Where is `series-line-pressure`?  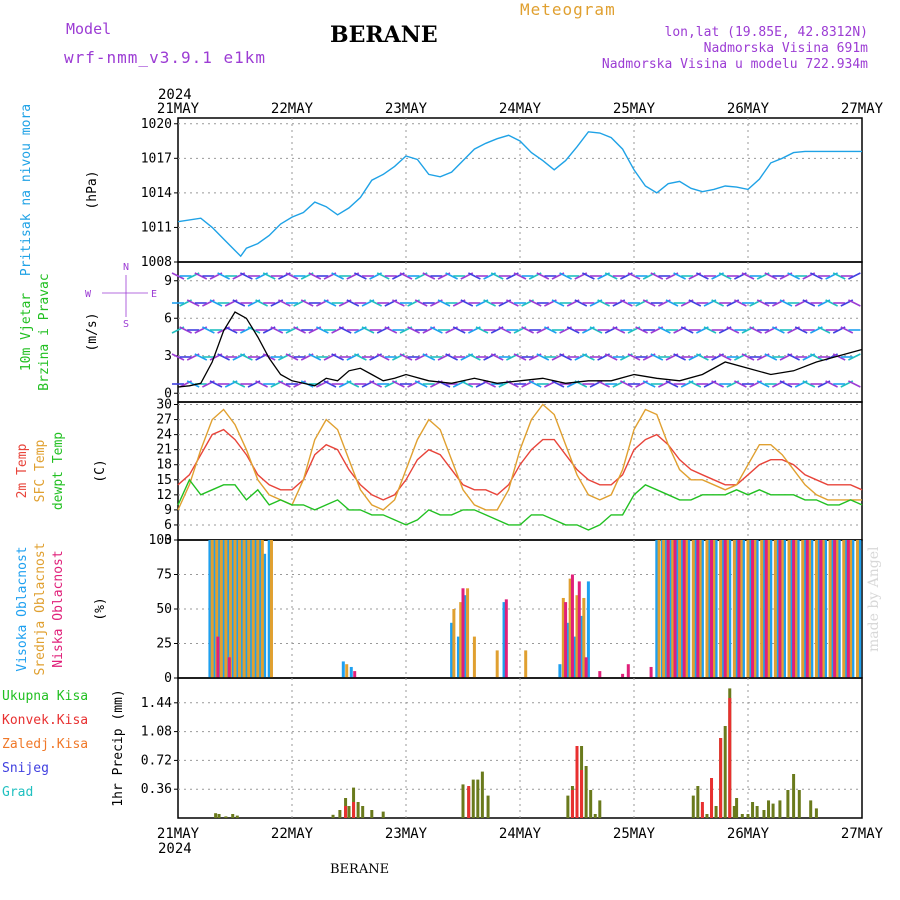 series-line-pressure is located at coordinates (519, 194).